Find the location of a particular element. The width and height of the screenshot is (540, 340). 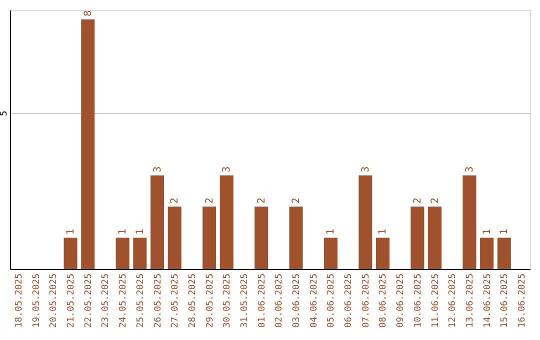

x-tick-label: 18.05.2025 is located at coordinates (19, 301).